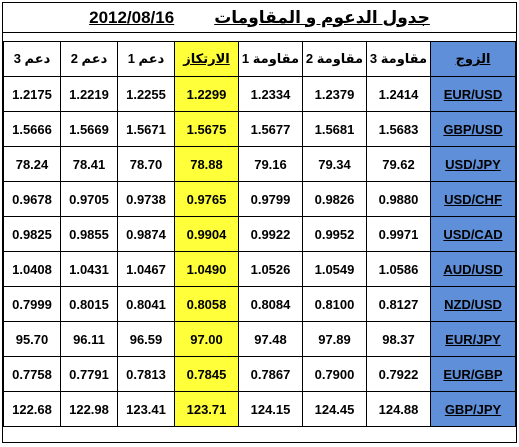 Image resolution: width=519 pixels, height=447 pixels. What do you see at coordinates (89, 234) in the screenshot?
I see `cell-support-2: 0.9855` at bounding box center [89, 234].